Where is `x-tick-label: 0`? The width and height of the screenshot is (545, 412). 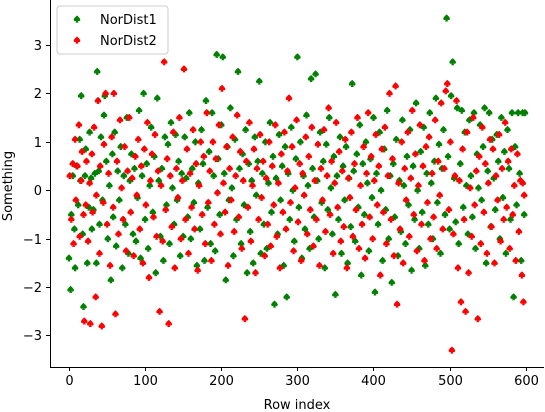
x-tick-label: 0 is located at coordinates (69, 381).